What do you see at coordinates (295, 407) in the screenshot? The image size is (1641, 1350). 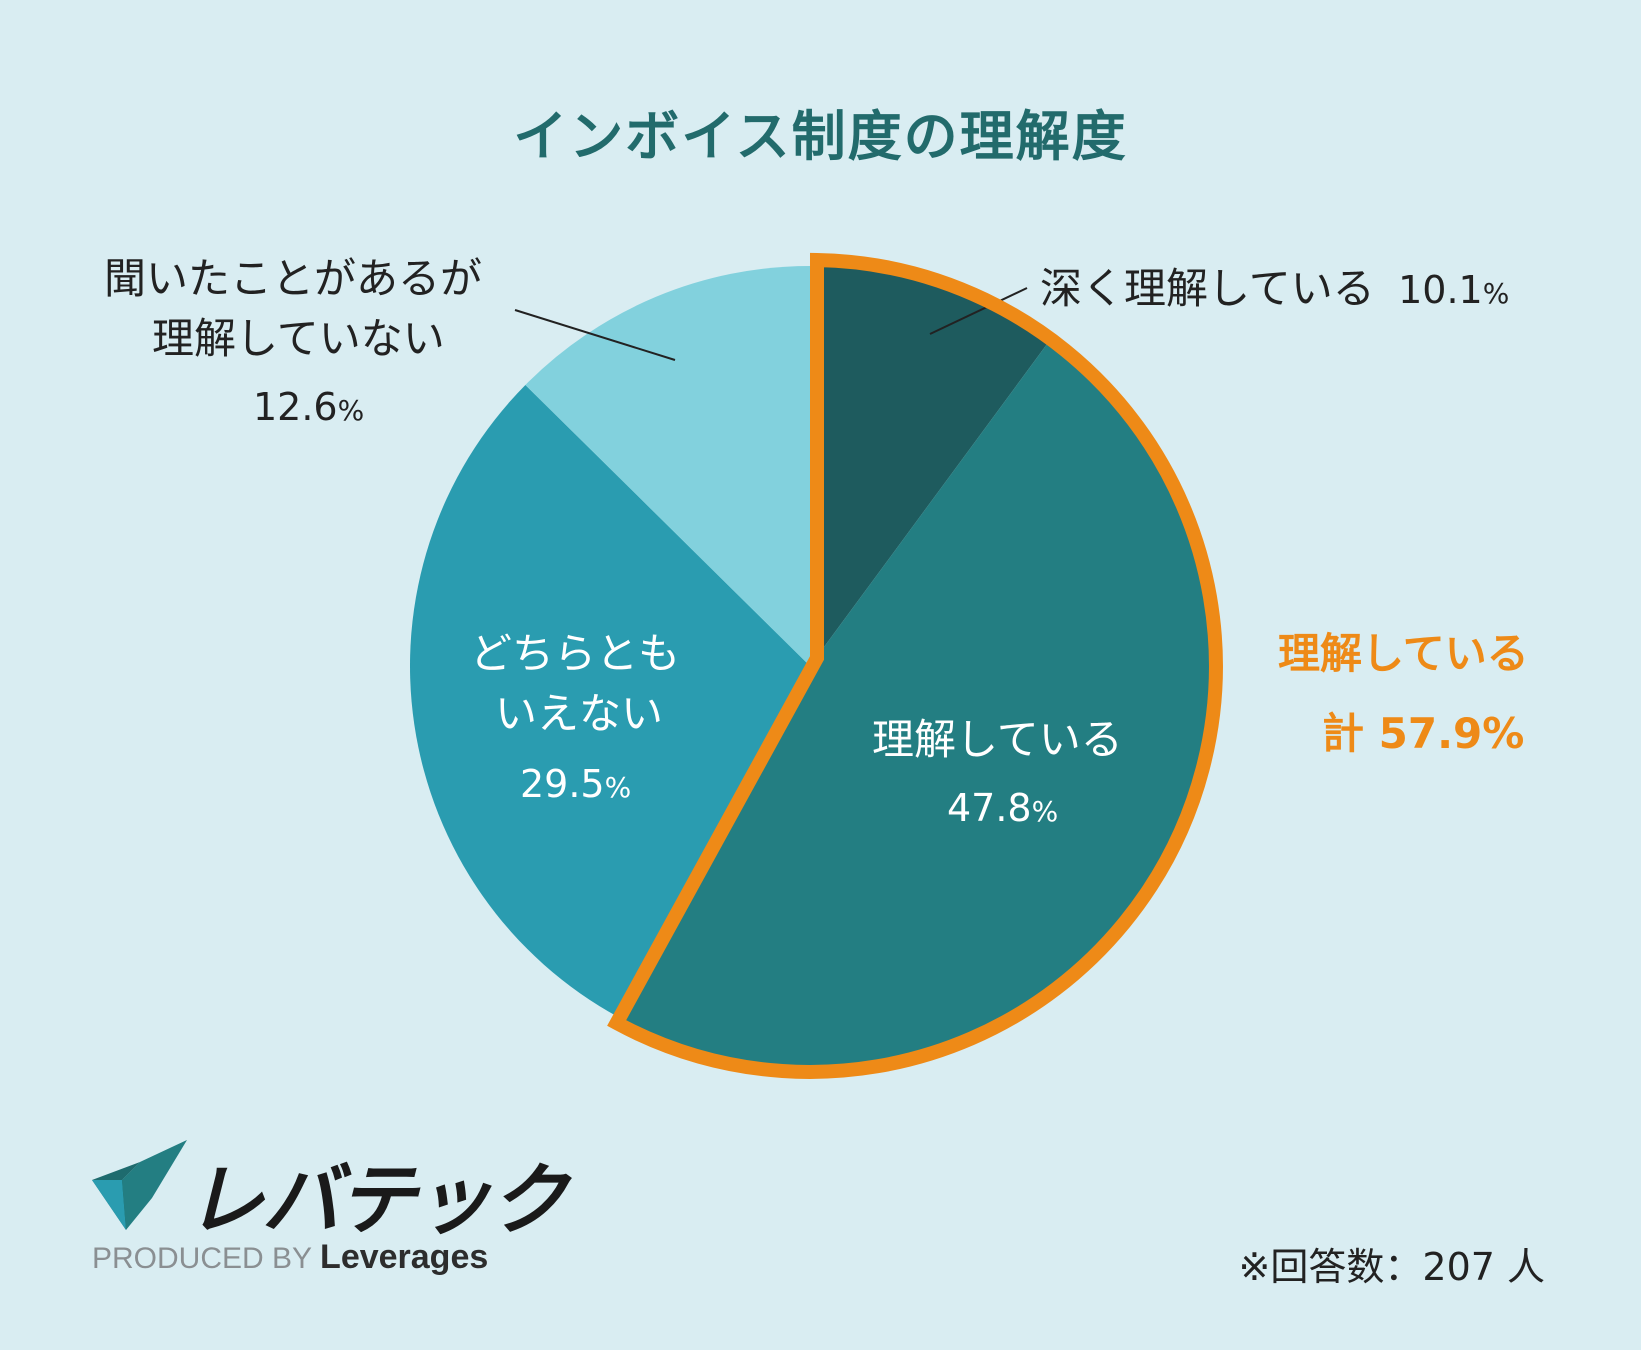 I see `label-heard-value: 12.6` at bounding box center [295, 407].